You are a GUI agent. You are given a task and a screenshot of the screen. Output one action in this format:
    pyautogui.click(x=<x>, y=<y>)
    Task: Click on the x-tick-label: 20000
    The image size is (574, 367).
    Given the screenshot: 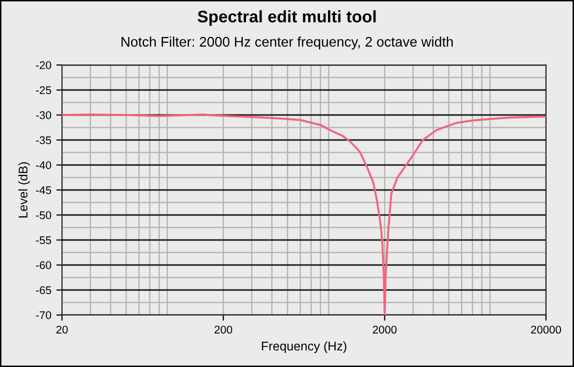 What is the action you would take?
    pyautogui.click(x=546, y=330)
    